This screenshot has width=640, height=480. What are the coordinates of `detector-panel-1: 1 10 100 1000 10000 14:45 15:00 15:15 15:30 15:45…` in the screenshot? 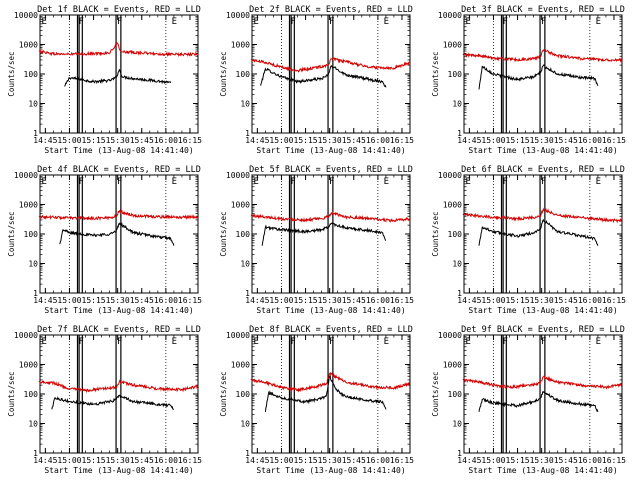 It's located at (104, 80).